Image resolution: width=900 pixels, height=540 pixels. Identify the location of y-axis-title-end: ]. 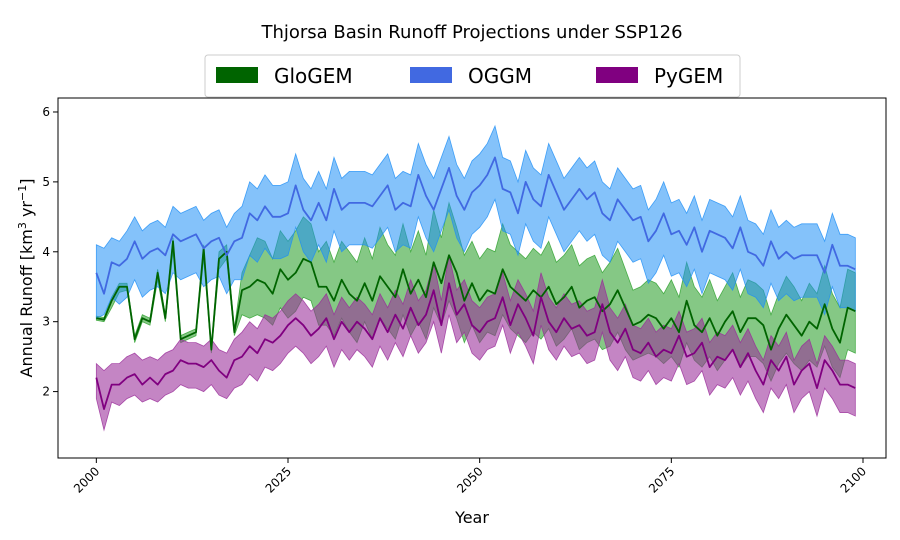
(26, 182).